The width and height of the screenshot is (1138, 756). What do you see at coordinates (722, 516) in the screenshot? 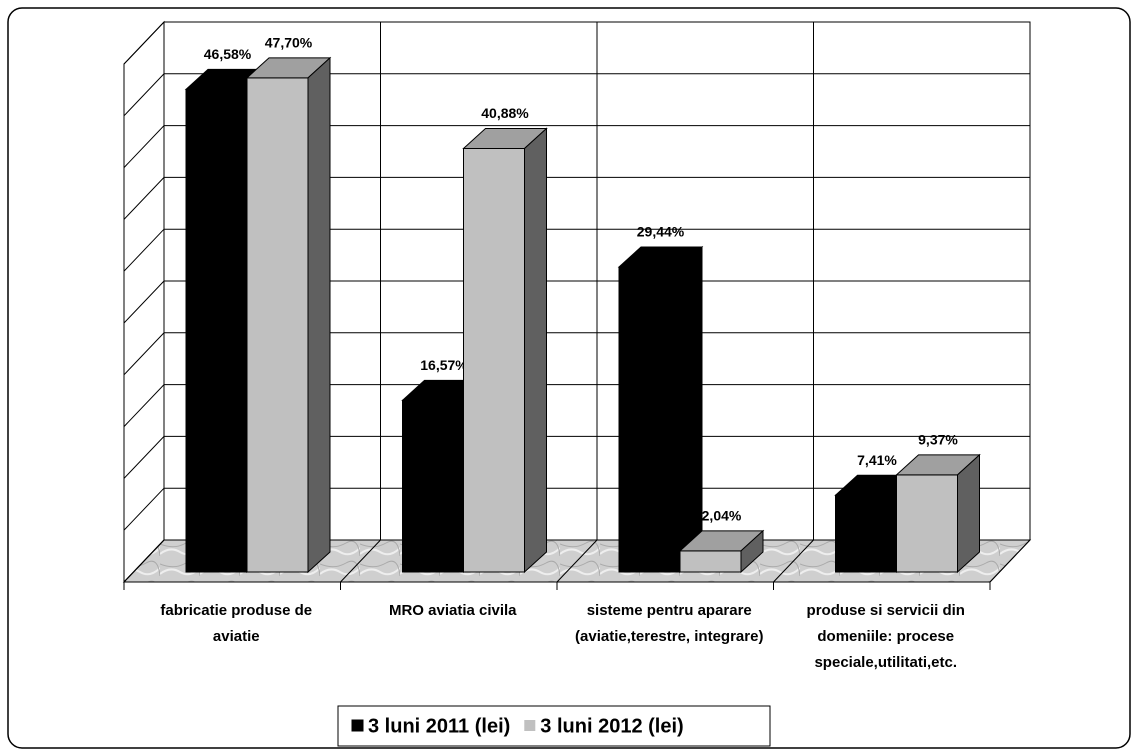
I see `data-label: 2,04%` at bounding box center [722, 516].